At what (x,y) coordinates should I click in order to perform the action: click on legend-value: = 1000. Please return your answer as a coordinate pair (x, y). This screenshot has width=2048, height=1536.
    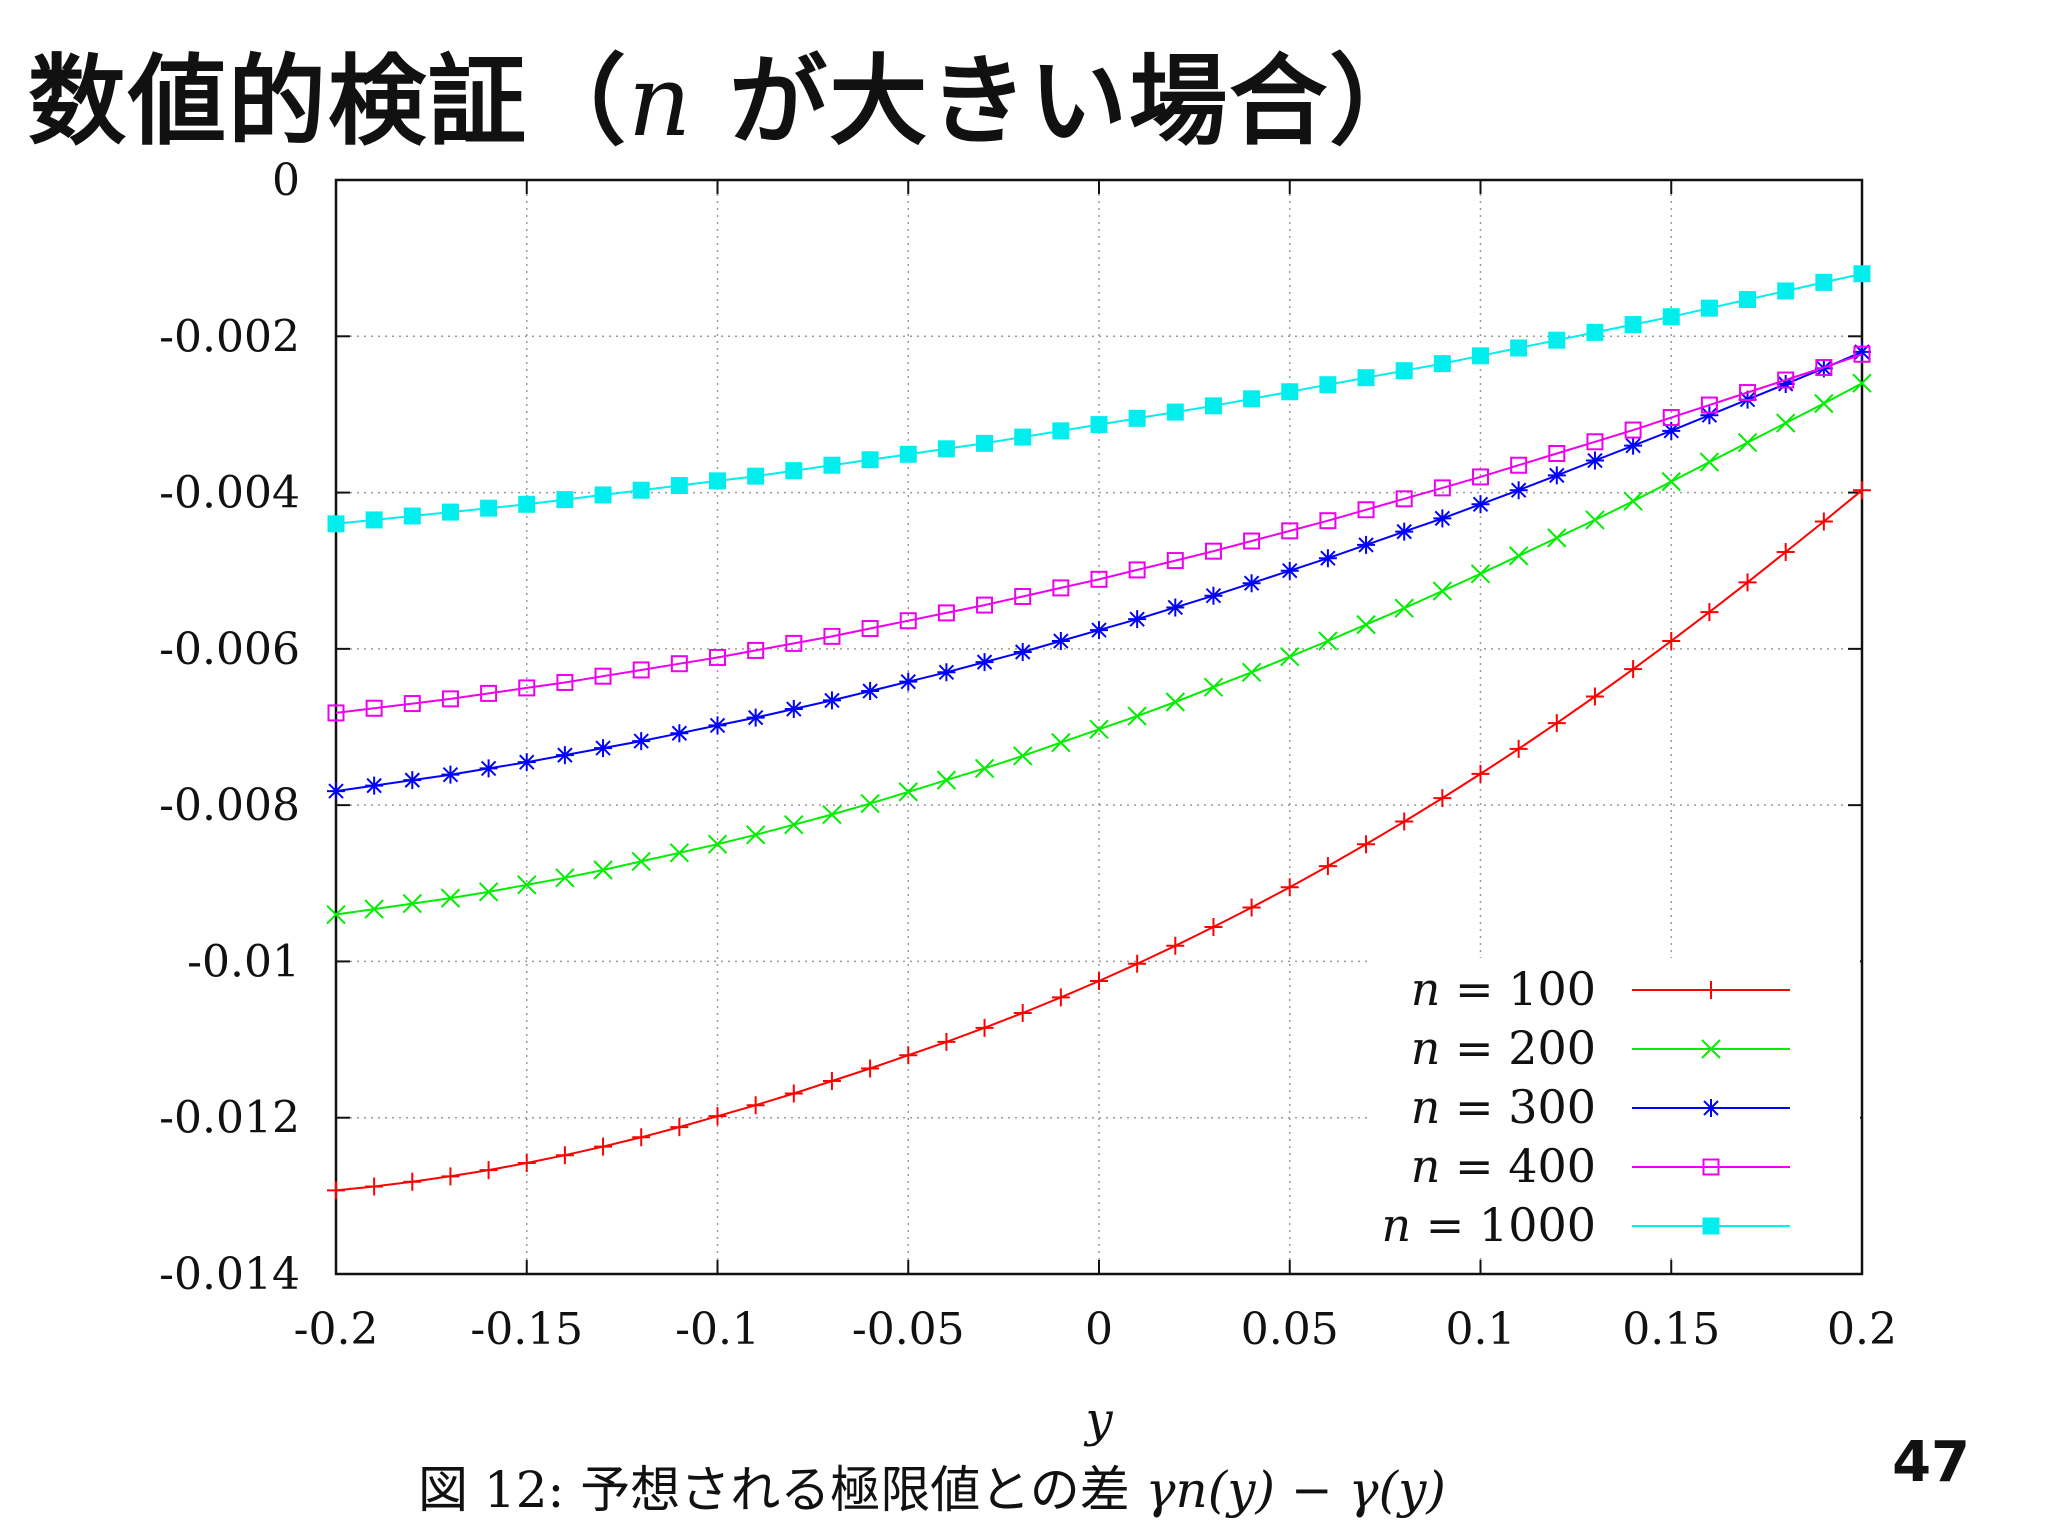
    Looking at the image, I should click on (1511, 1225).